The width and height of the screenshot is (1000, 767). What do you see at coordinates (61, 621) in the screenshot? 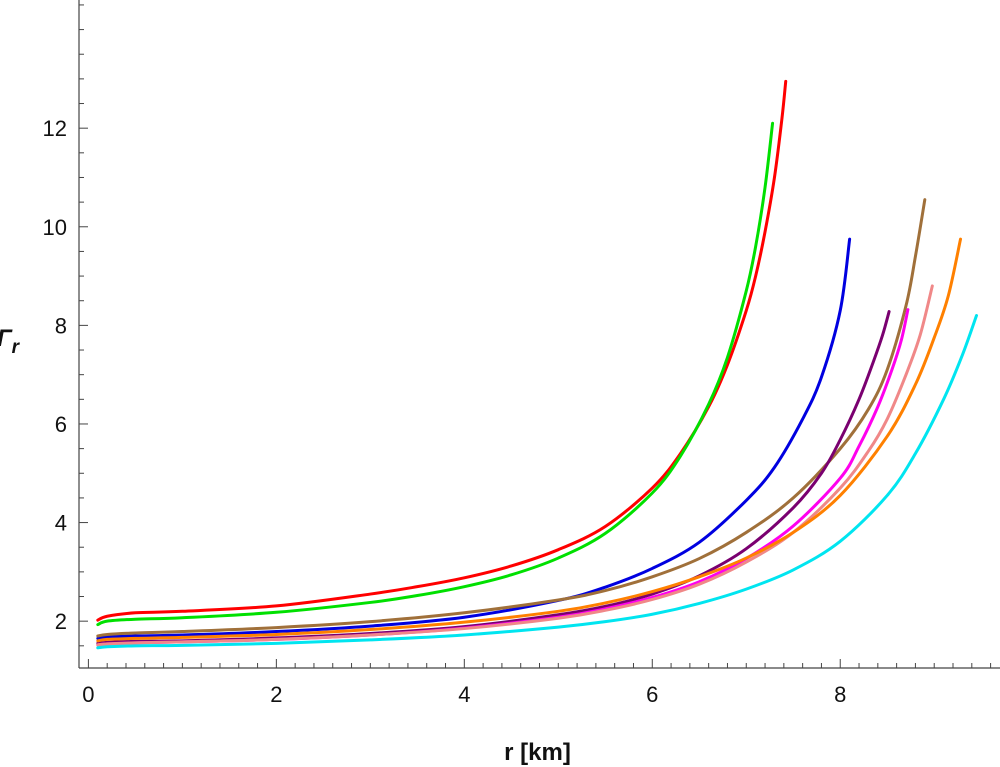
I see `y-tick-label: 2` at bounding box center [61, 621].